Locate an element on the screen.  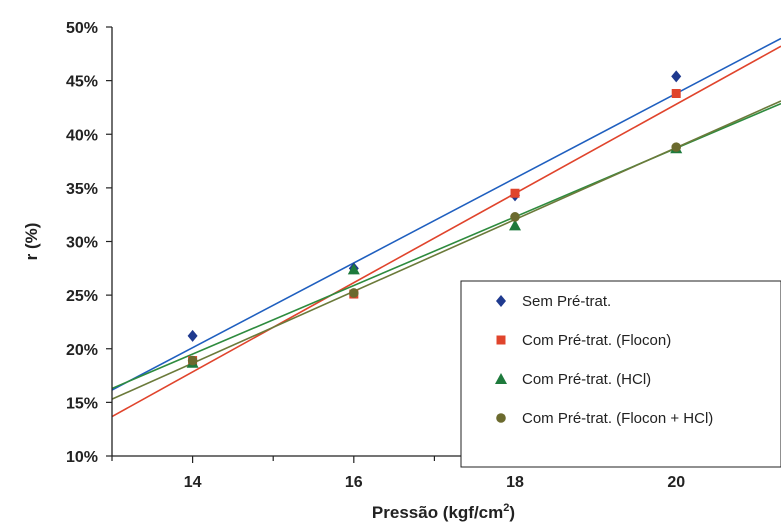
x-tick-label: 16 is located at coordinates (354, 482).